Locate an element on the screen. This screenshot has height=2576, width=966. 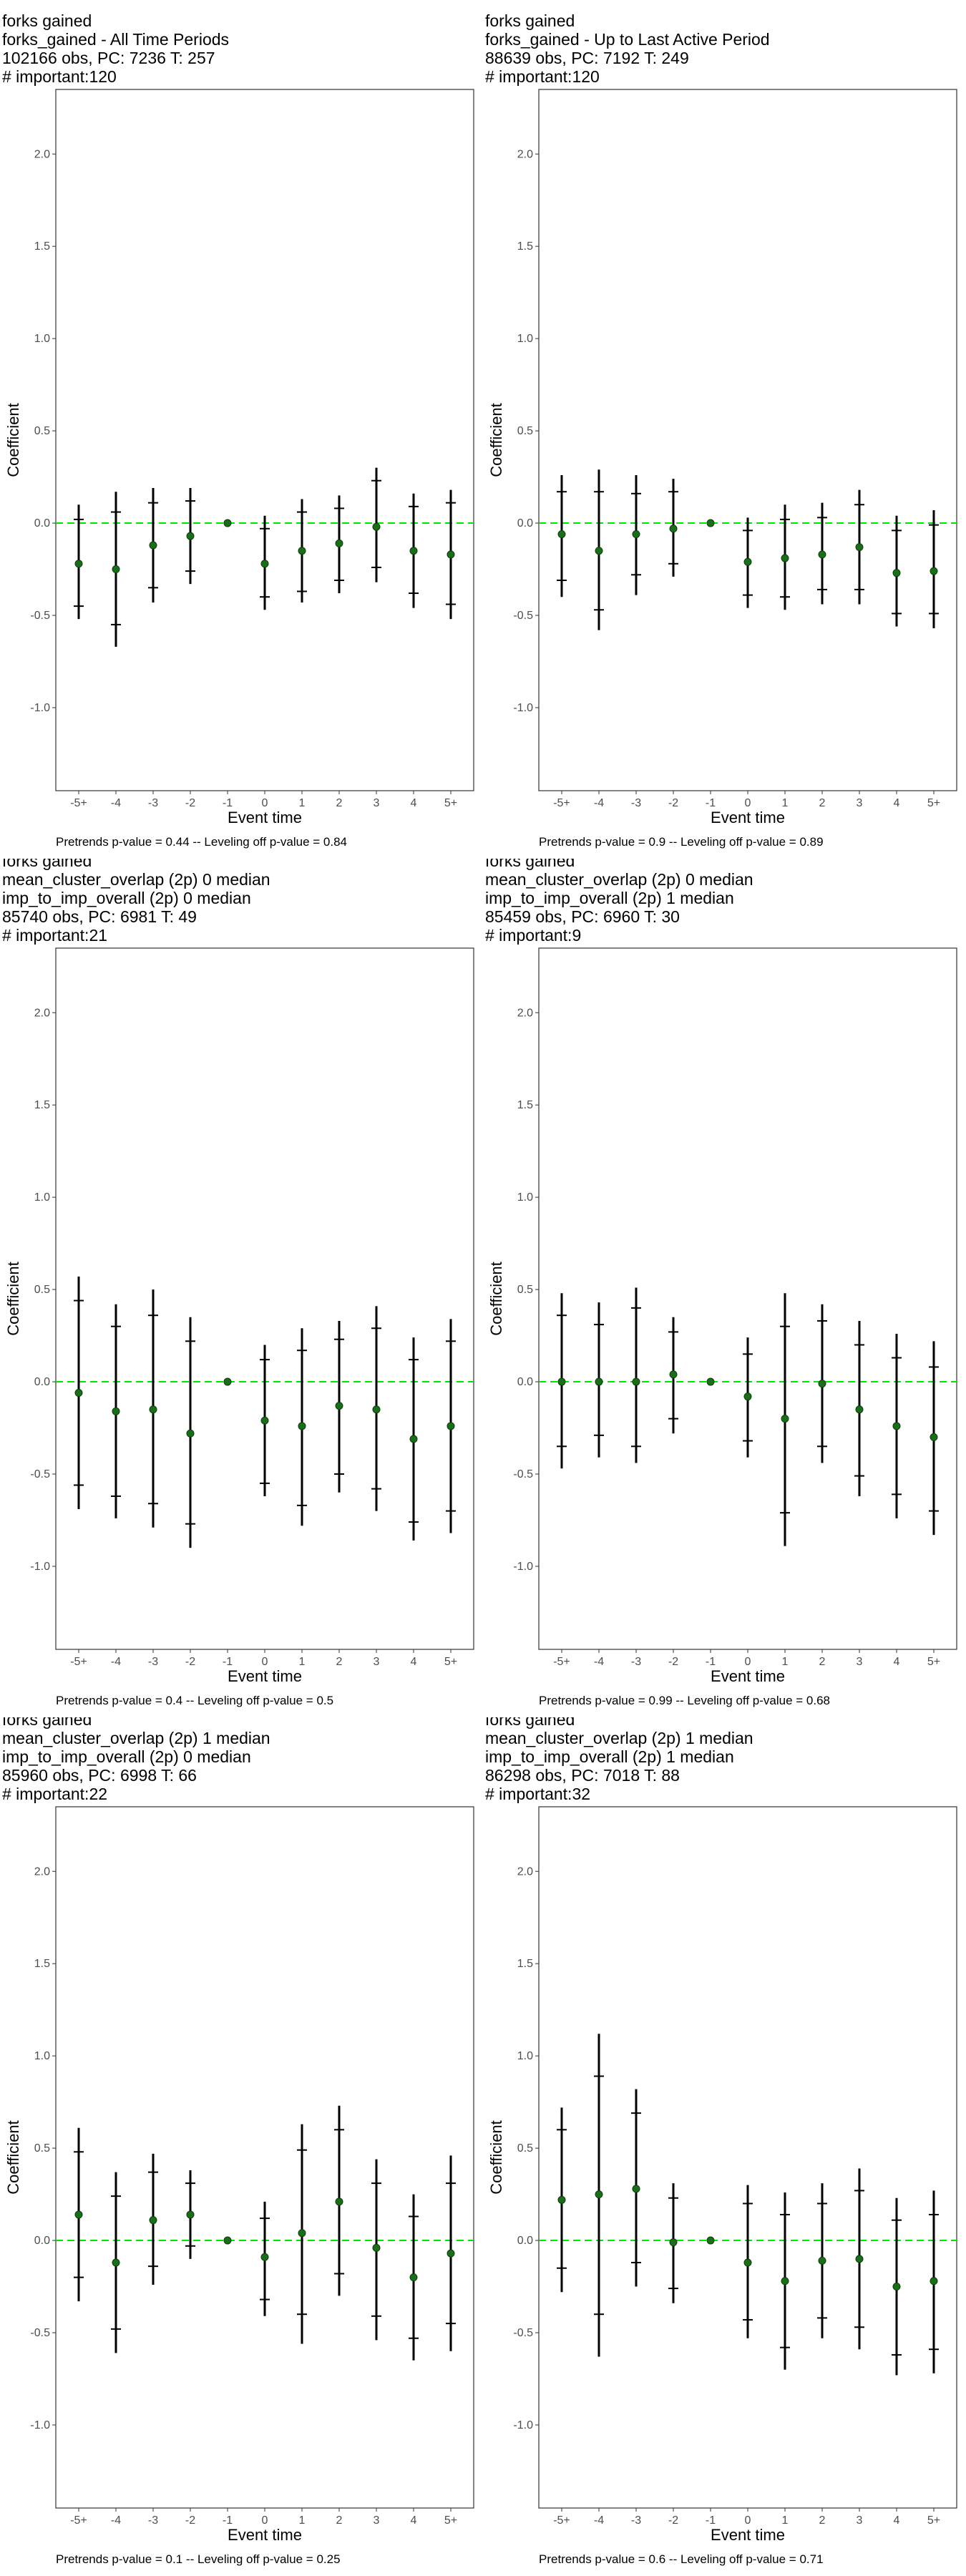
y-tick-label: 2.0 is located at coordinates (42, 154).